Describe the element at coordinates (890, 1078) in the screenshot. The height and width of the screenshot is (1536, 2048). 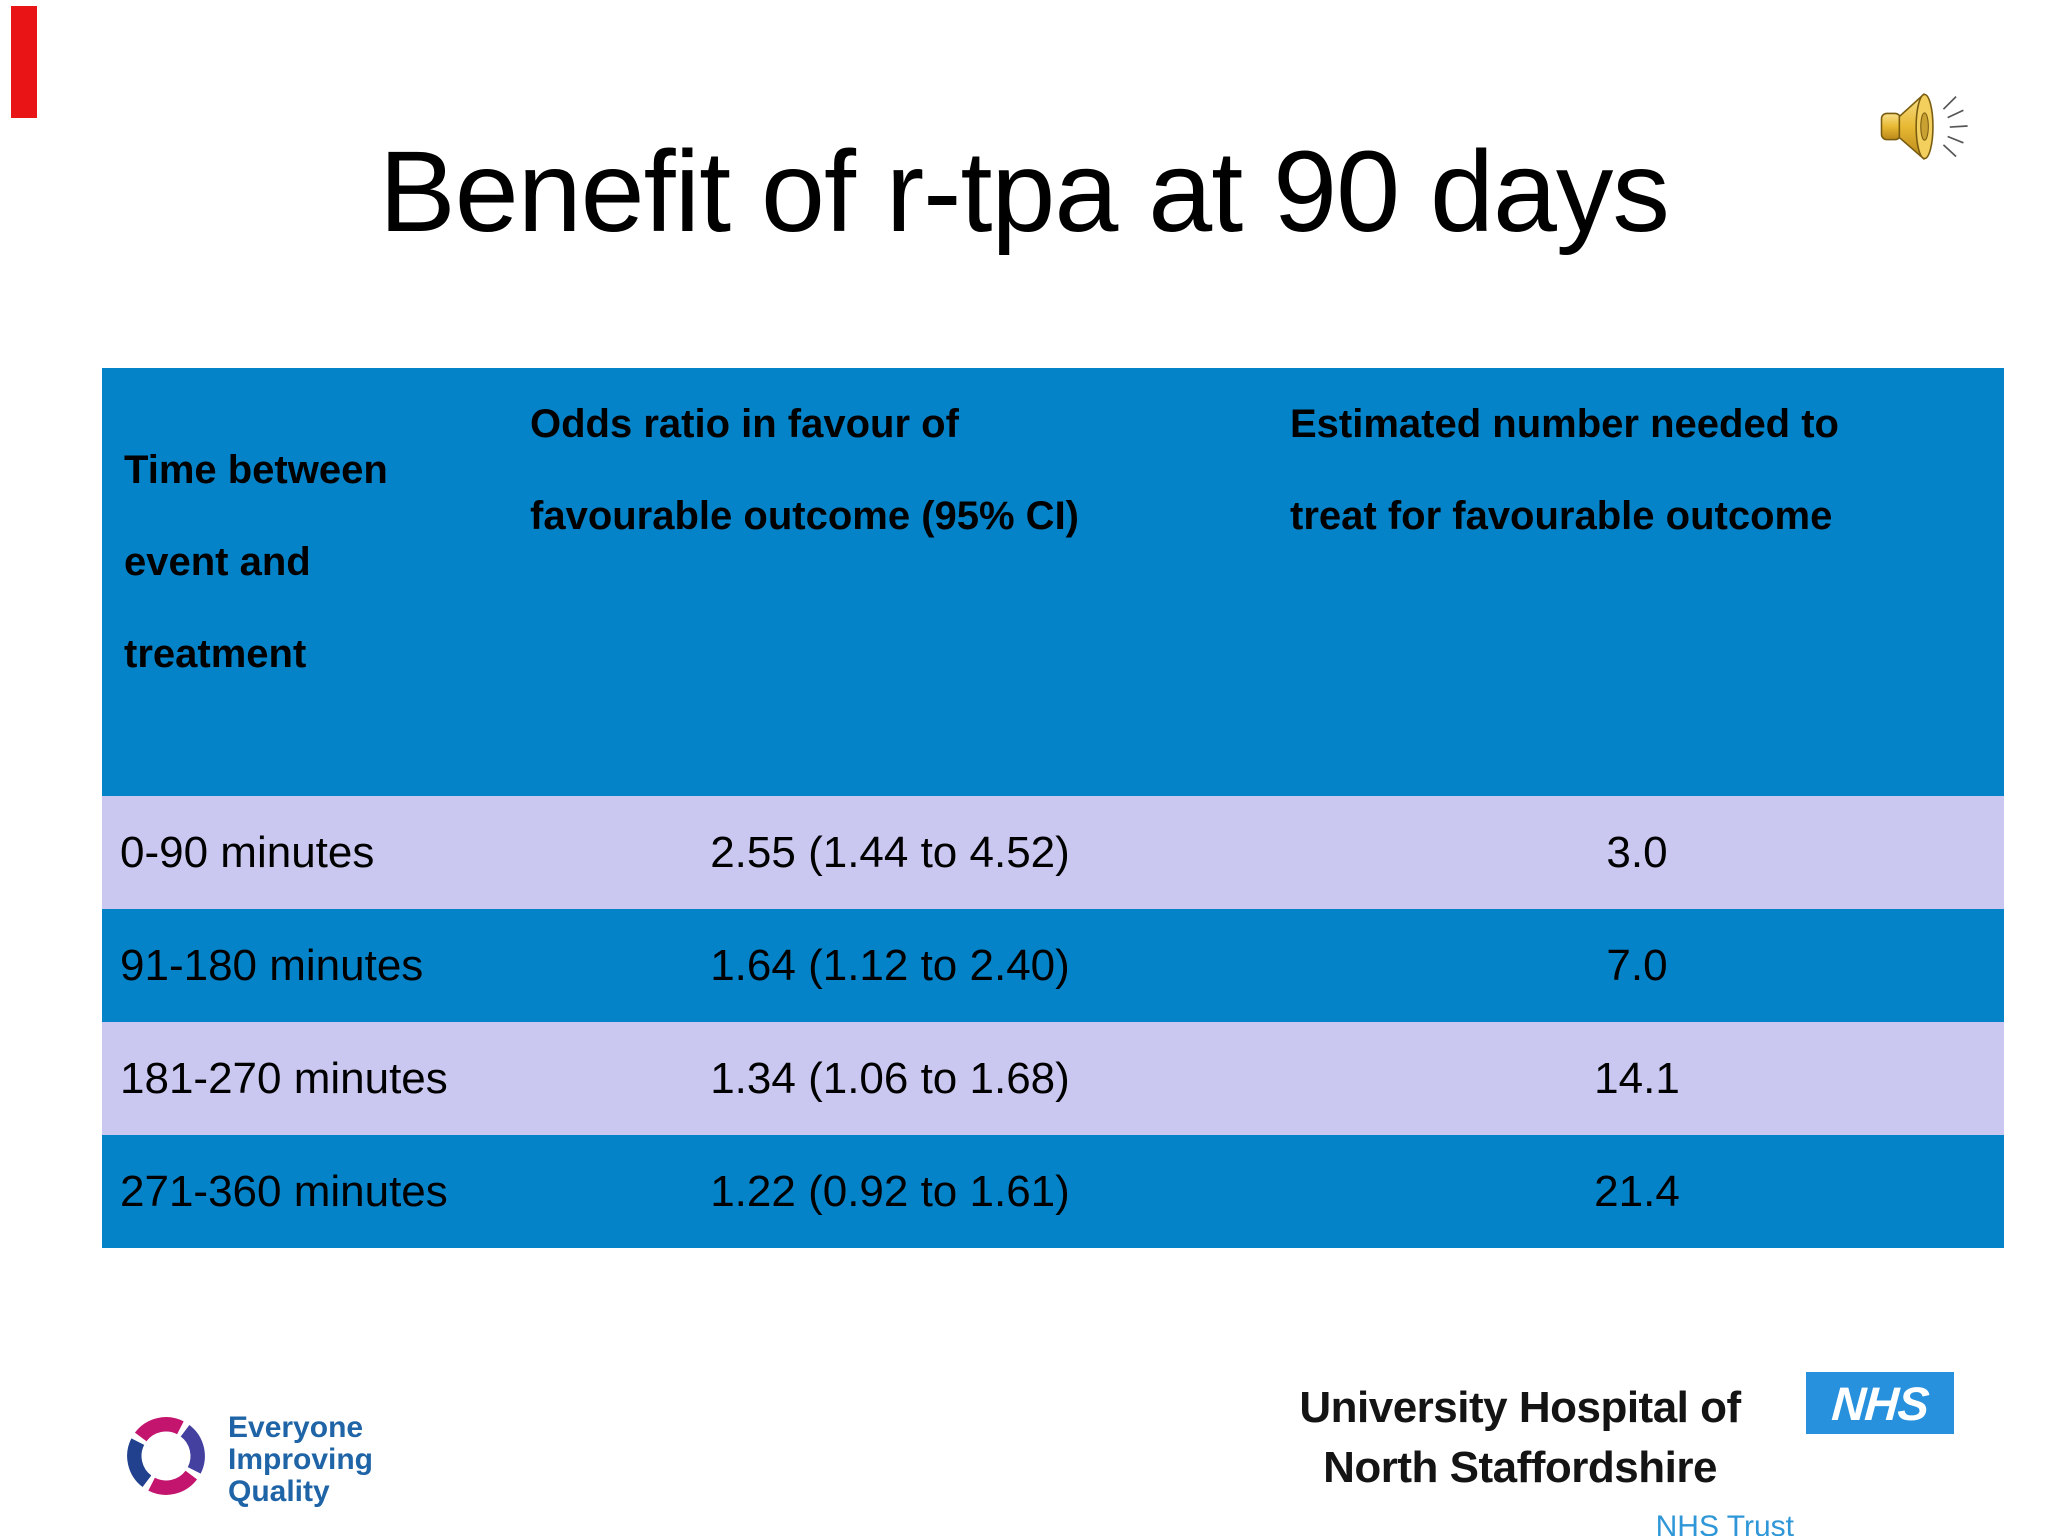
I see `cell-odds-ratio: 1.34 (1.06 to 1.68)` at that location.